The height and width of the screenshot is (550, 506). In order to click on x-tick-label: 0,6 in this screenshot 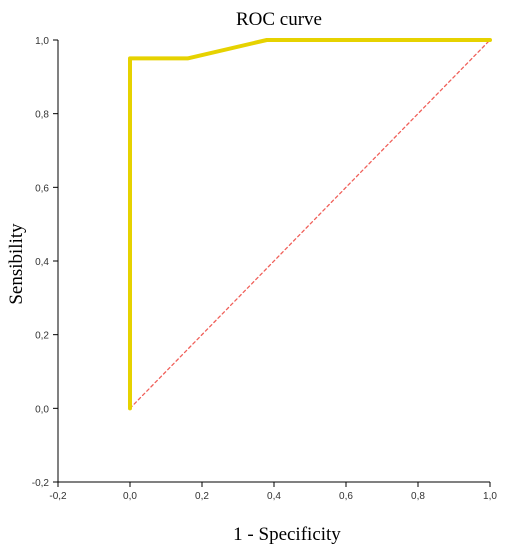, I will do `click(346, 496)`.